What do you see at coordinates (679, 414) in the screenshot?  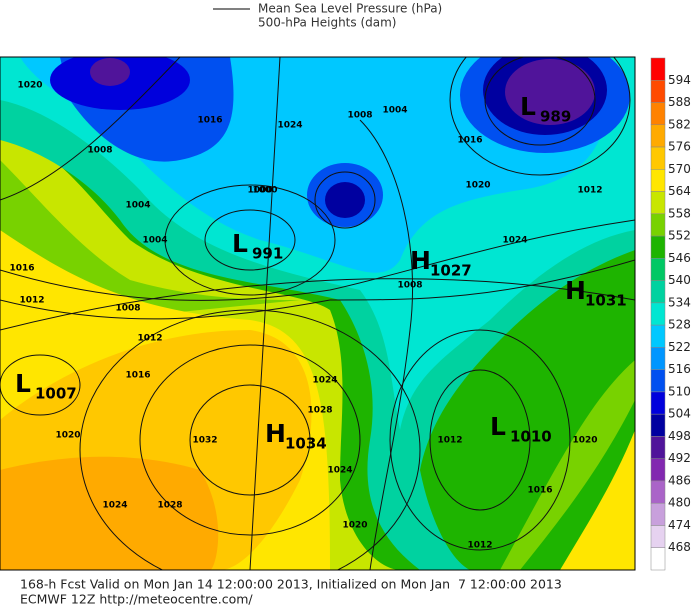 I see `colorbar-label: 504` at bounding box center [679, 414].